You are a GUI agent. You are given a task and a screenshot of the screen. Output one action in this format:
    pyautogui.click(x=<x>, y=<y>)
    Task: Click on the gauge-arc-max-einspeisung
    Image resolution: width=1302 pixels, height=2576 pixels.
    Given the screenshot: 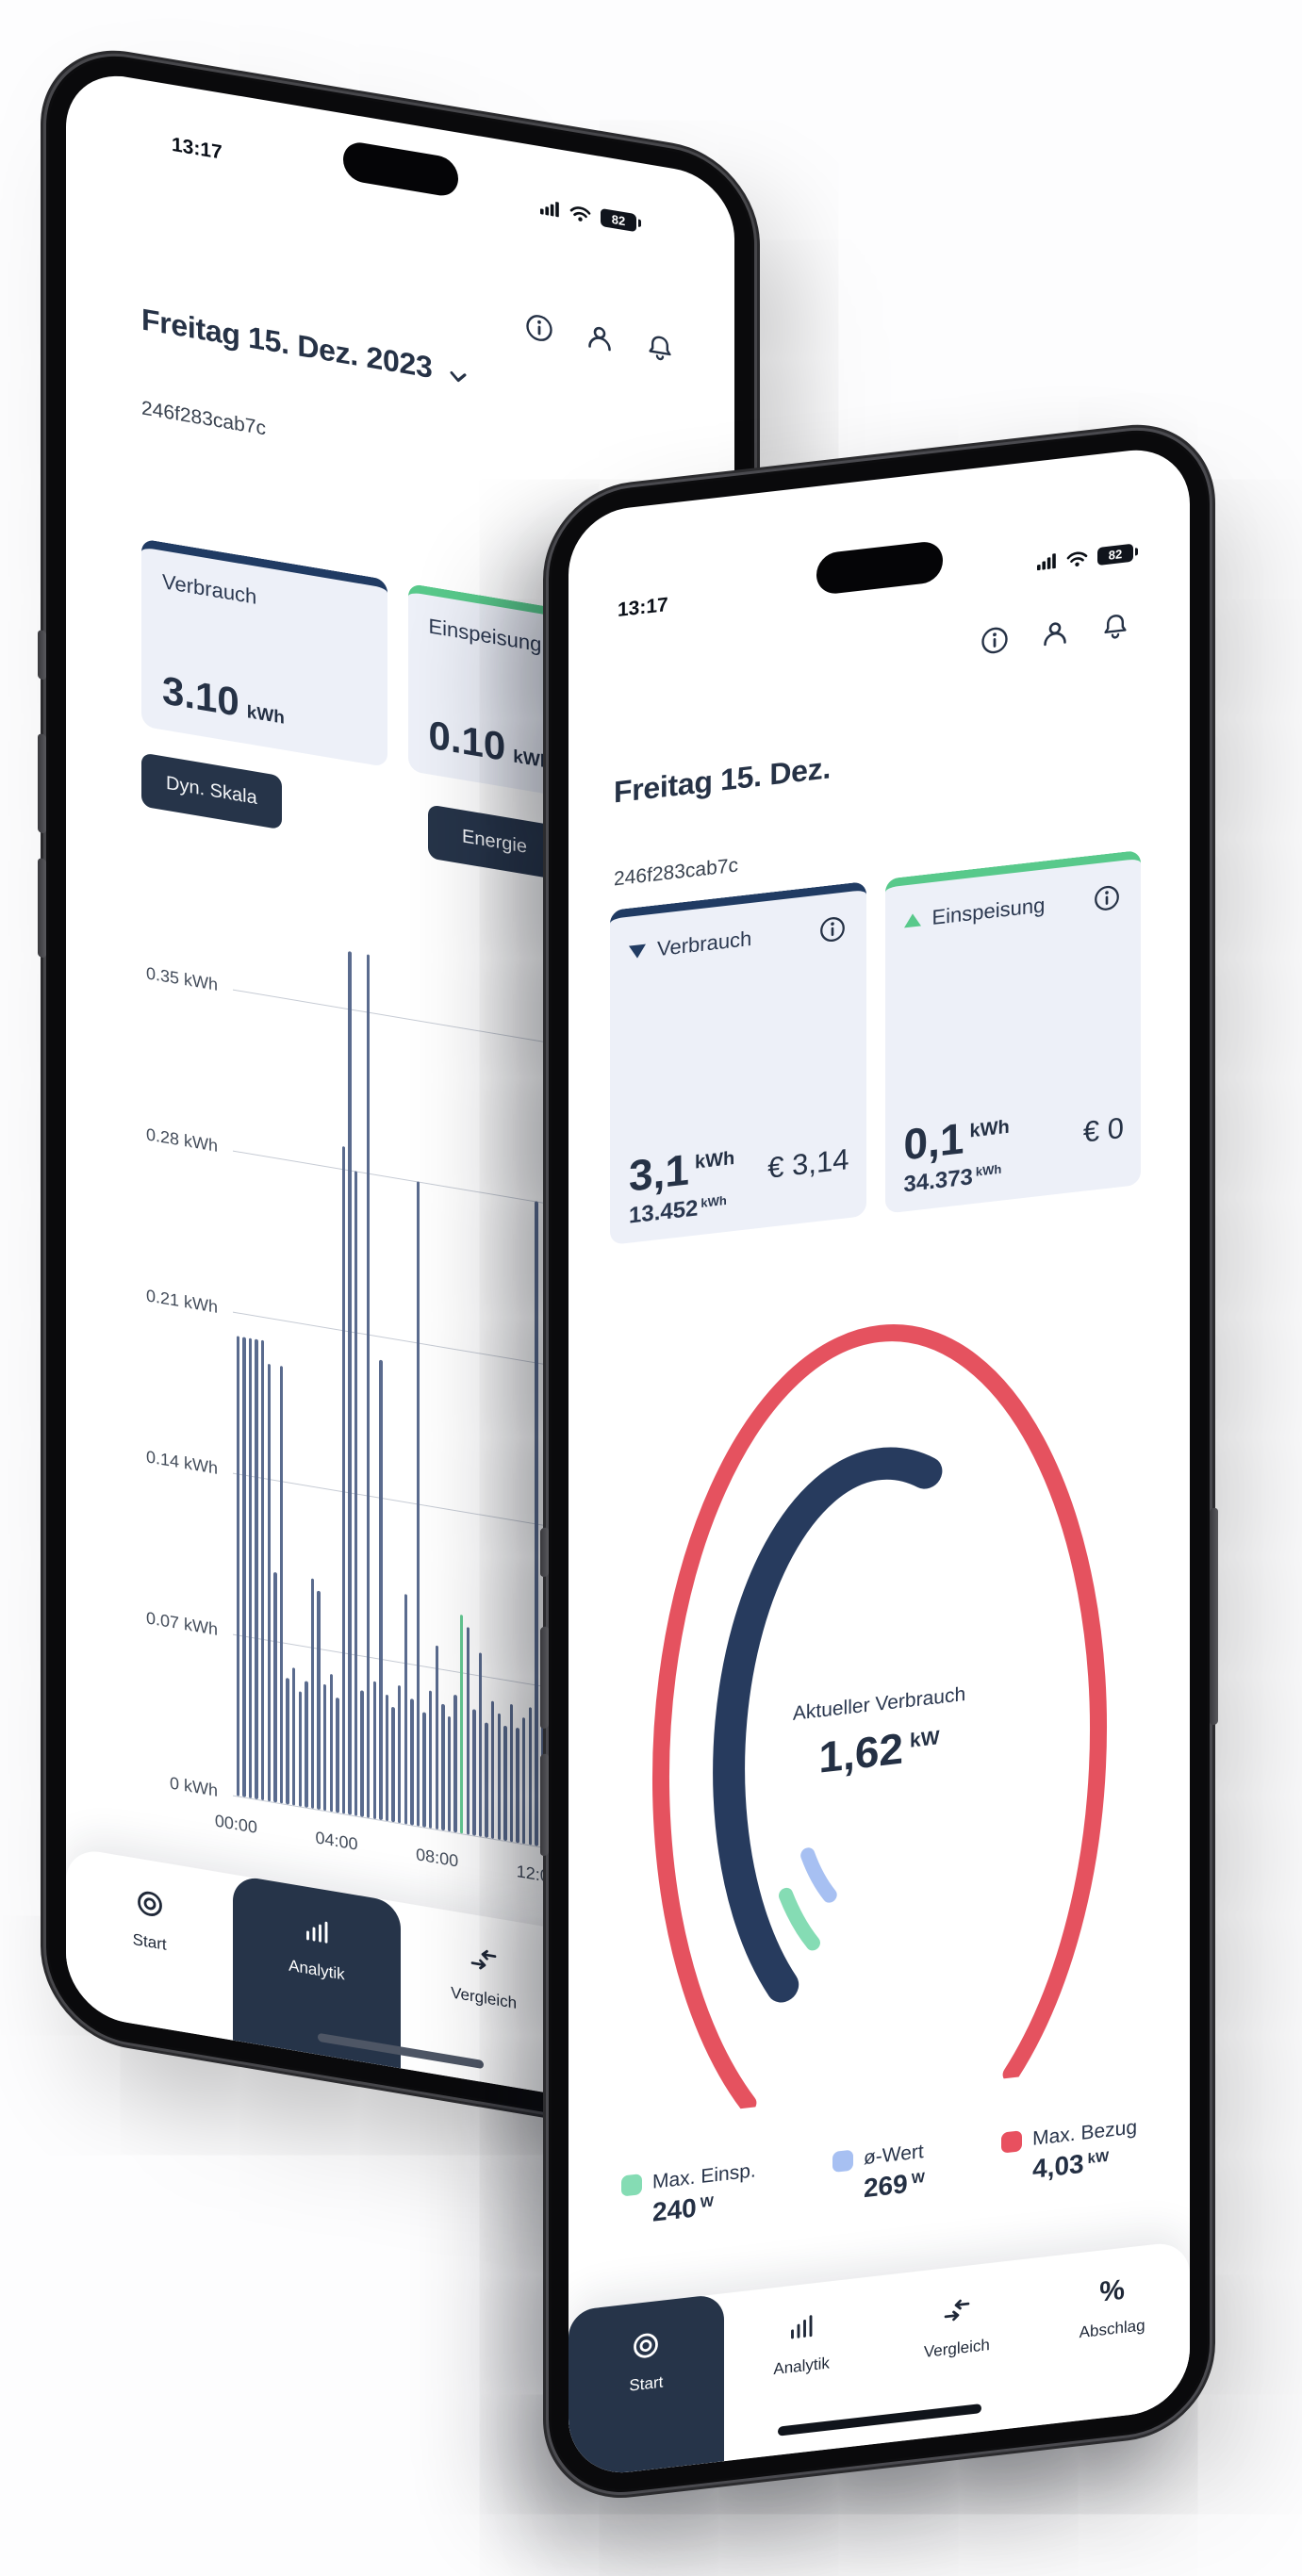 What is the action you would take?
    pyautogui.click(x=799, y=1919)
    